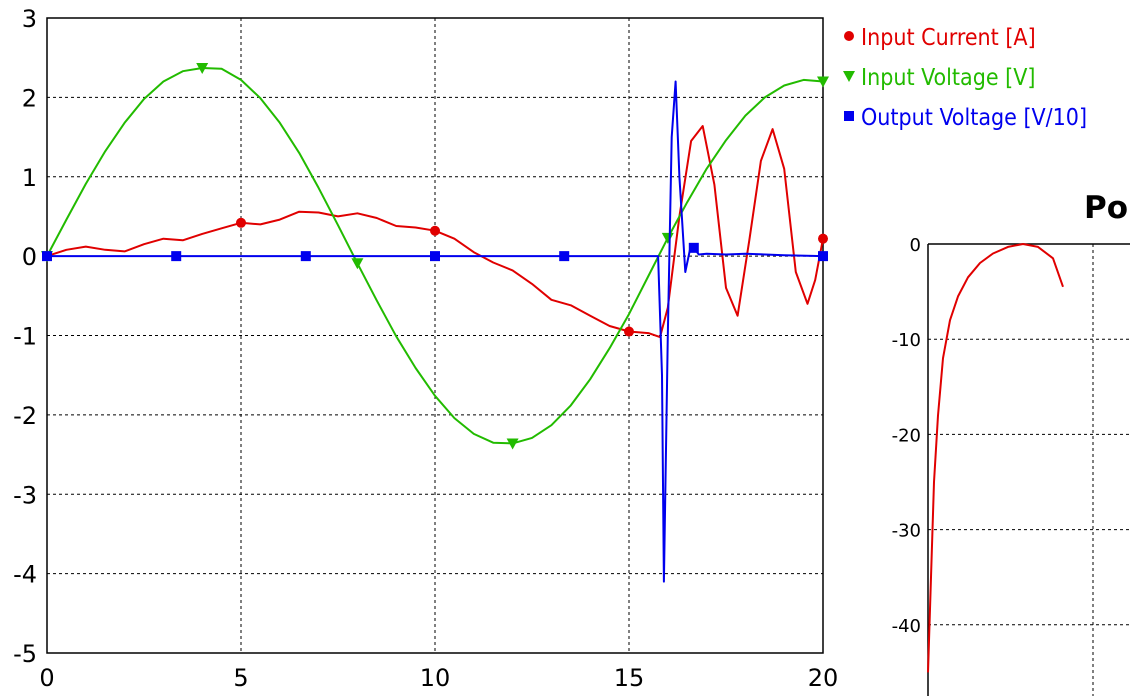 This screenshot has width=1130, height=696. I want to click on main-y-tick-label: -4, so click(25, 575).